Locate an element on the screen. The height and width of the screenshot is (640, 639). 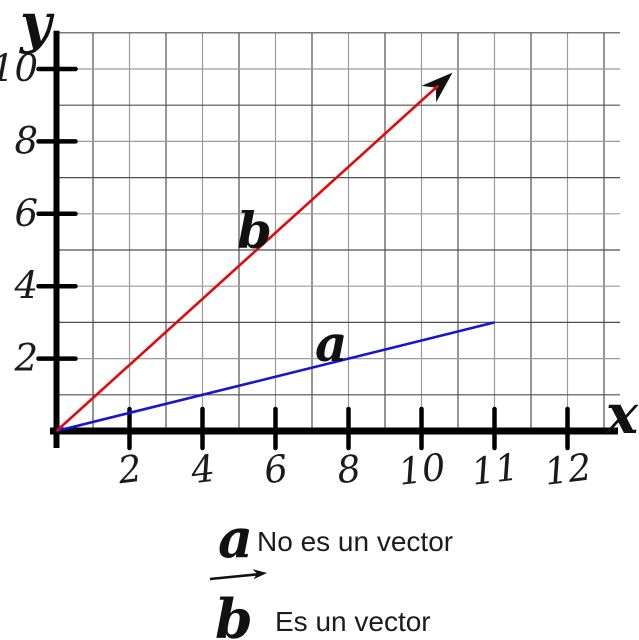
series-line-a is located at coordinates (275, 377).